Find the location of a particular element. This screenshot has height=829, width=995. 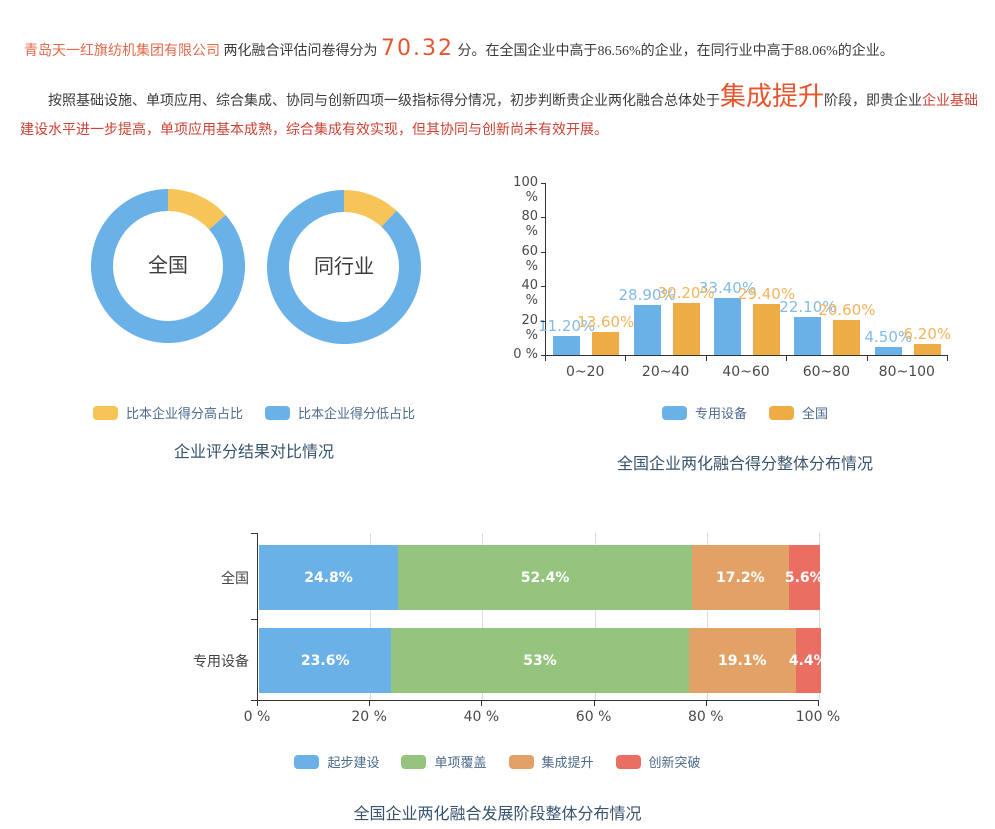

segment-集成提升: 19.1% is located at coordinates (742, 660).